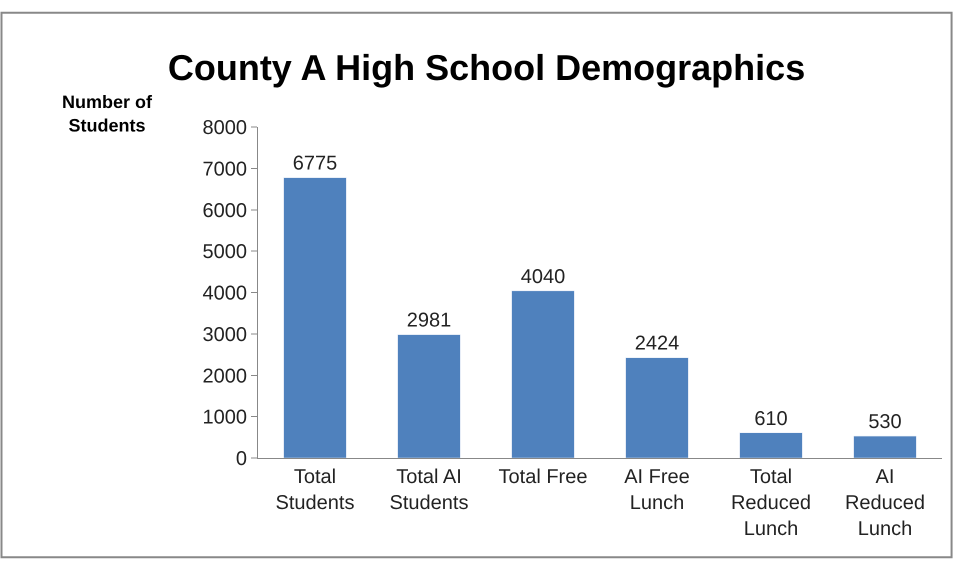 This screenshot has height=584, width=954. Describe the element at coordinates (241, 459) in the screenshot. I see `y-tick-label: 0` at that location.